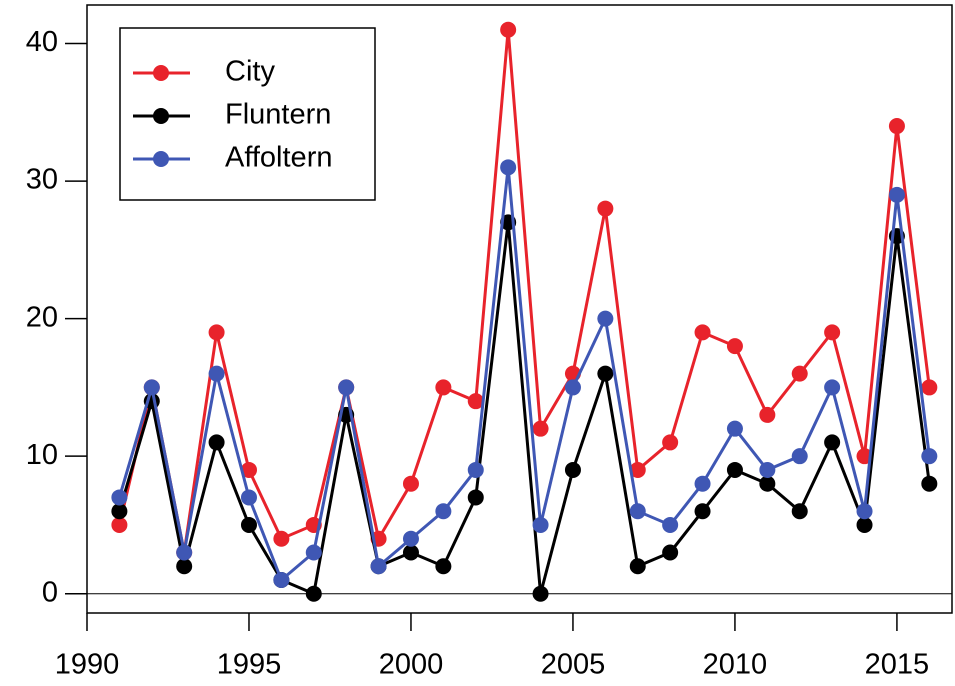 The image size is (955, 686). Describe the element at coordinates (249, 665) in the screenshot. I see `x-tick-label: 1995` at that location.